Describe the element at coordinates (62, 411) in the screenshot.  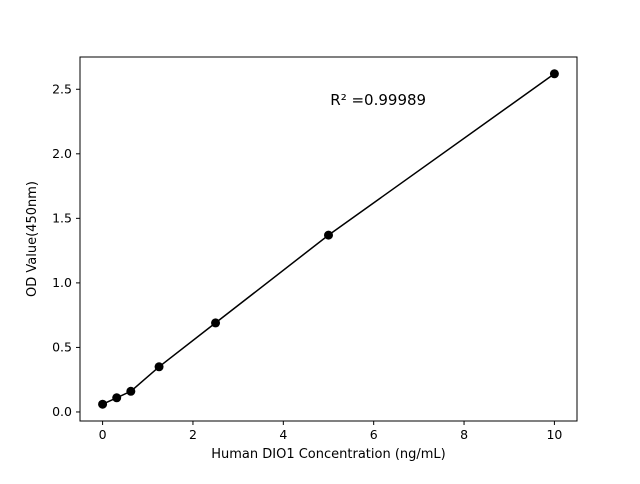
I see `y-axis-tick-label: 0.0` at that location.